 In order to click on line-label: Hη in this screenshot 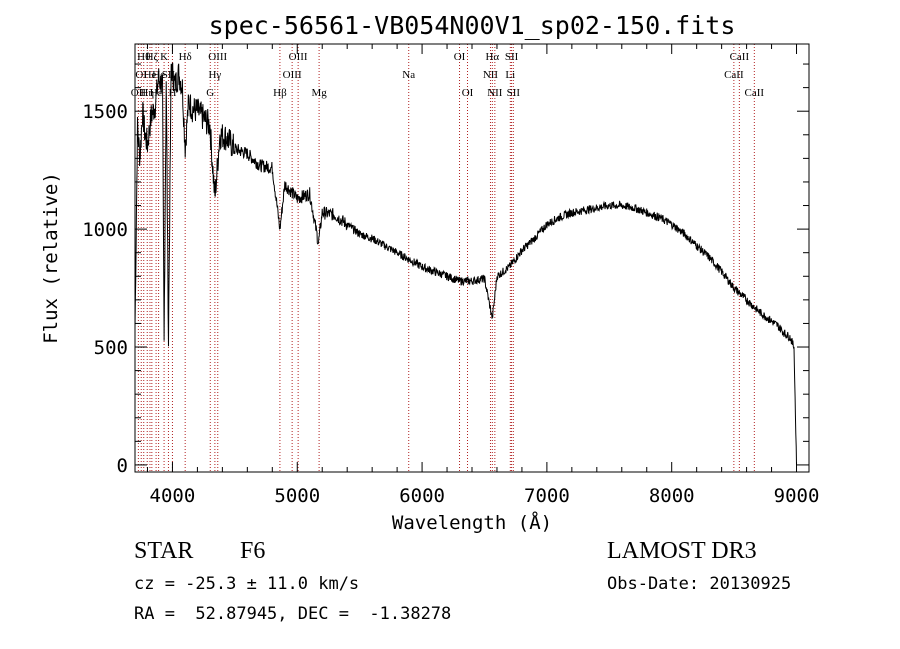, I will do `click(147, 93)`.